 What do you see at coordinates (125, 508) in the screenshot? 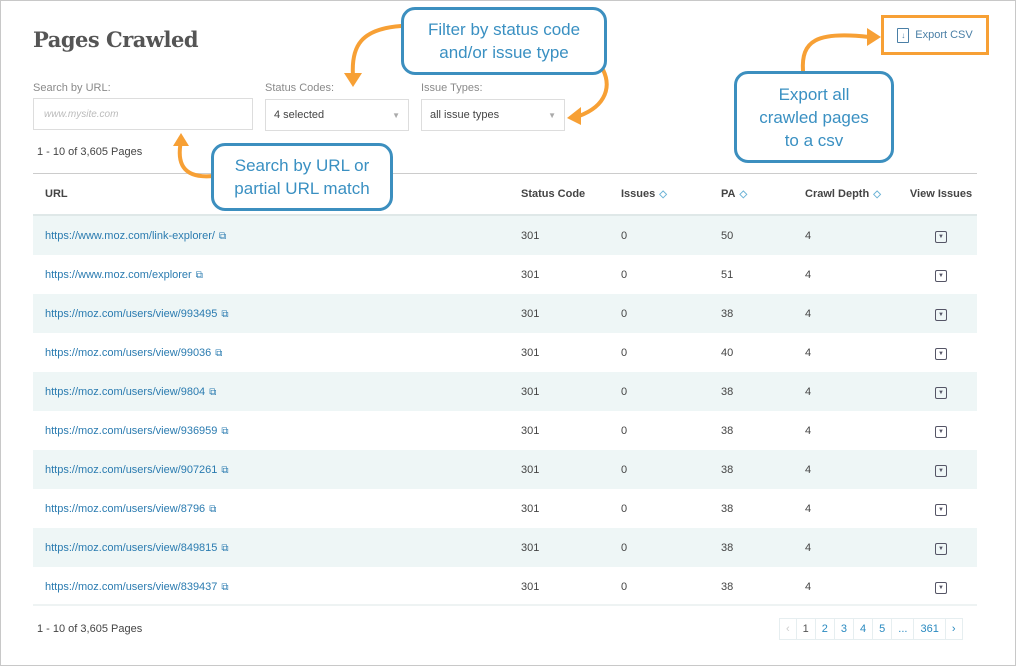
I see `url-link: https://moz.com/users/view/8796` at bounding box center [125, 508].